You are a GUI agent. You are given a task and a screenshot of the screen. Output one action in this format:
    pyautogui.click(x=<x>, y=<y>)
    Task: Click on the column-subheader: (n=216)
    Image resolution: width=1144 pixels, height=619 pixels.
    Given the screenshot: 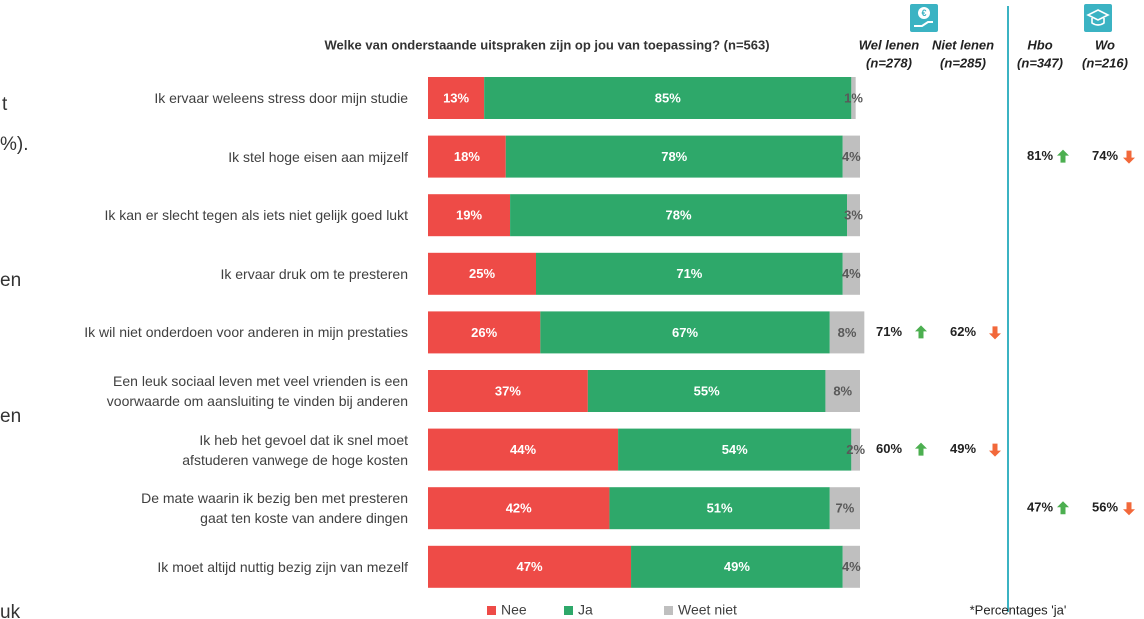 What is the action you would take?
    pyautogui.click(x=1105, y=62)
    